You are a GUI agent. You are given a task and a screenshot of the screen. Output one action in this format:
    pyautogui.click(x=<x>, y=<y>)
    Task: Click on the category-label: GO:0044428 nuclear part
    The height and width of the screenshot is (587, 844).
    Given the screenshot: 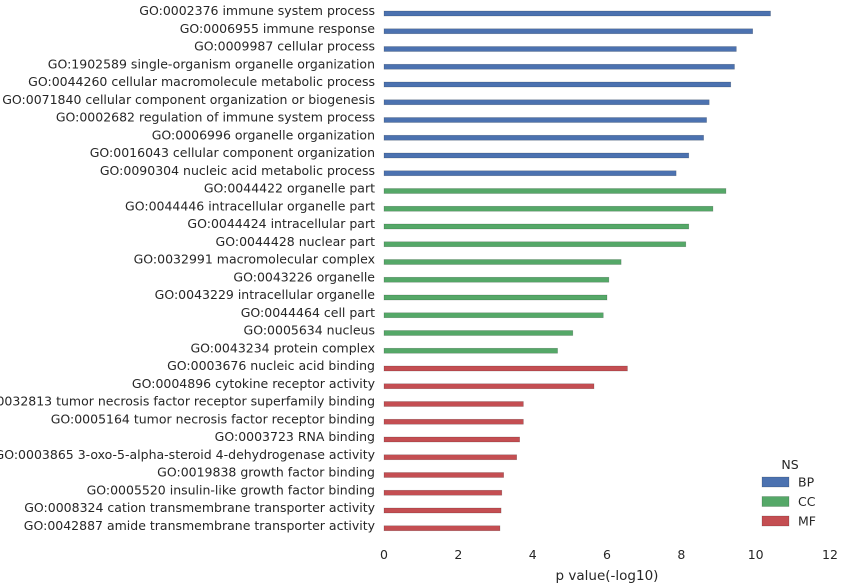 What is the action you would take?
    pyautogui.click(x=296, y=241)
    